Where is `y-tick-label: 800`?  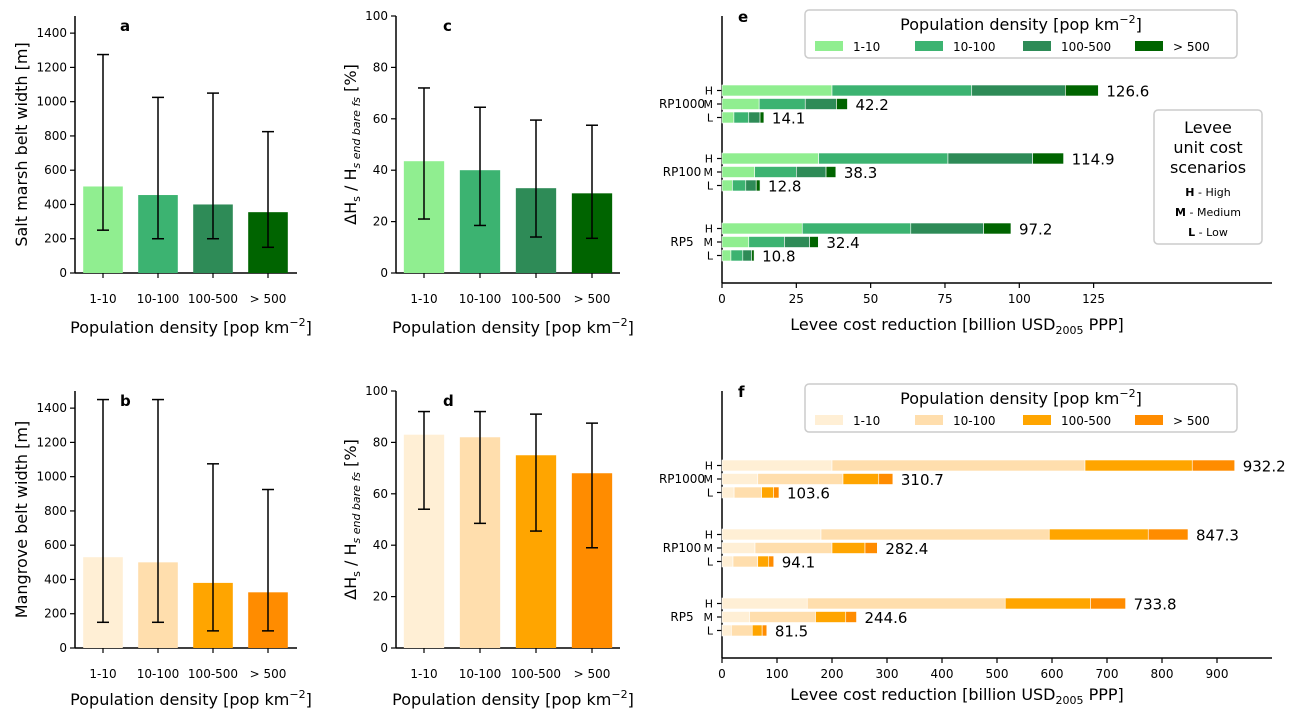 y-tick-label: 800 is located at coordinates (55, 511).